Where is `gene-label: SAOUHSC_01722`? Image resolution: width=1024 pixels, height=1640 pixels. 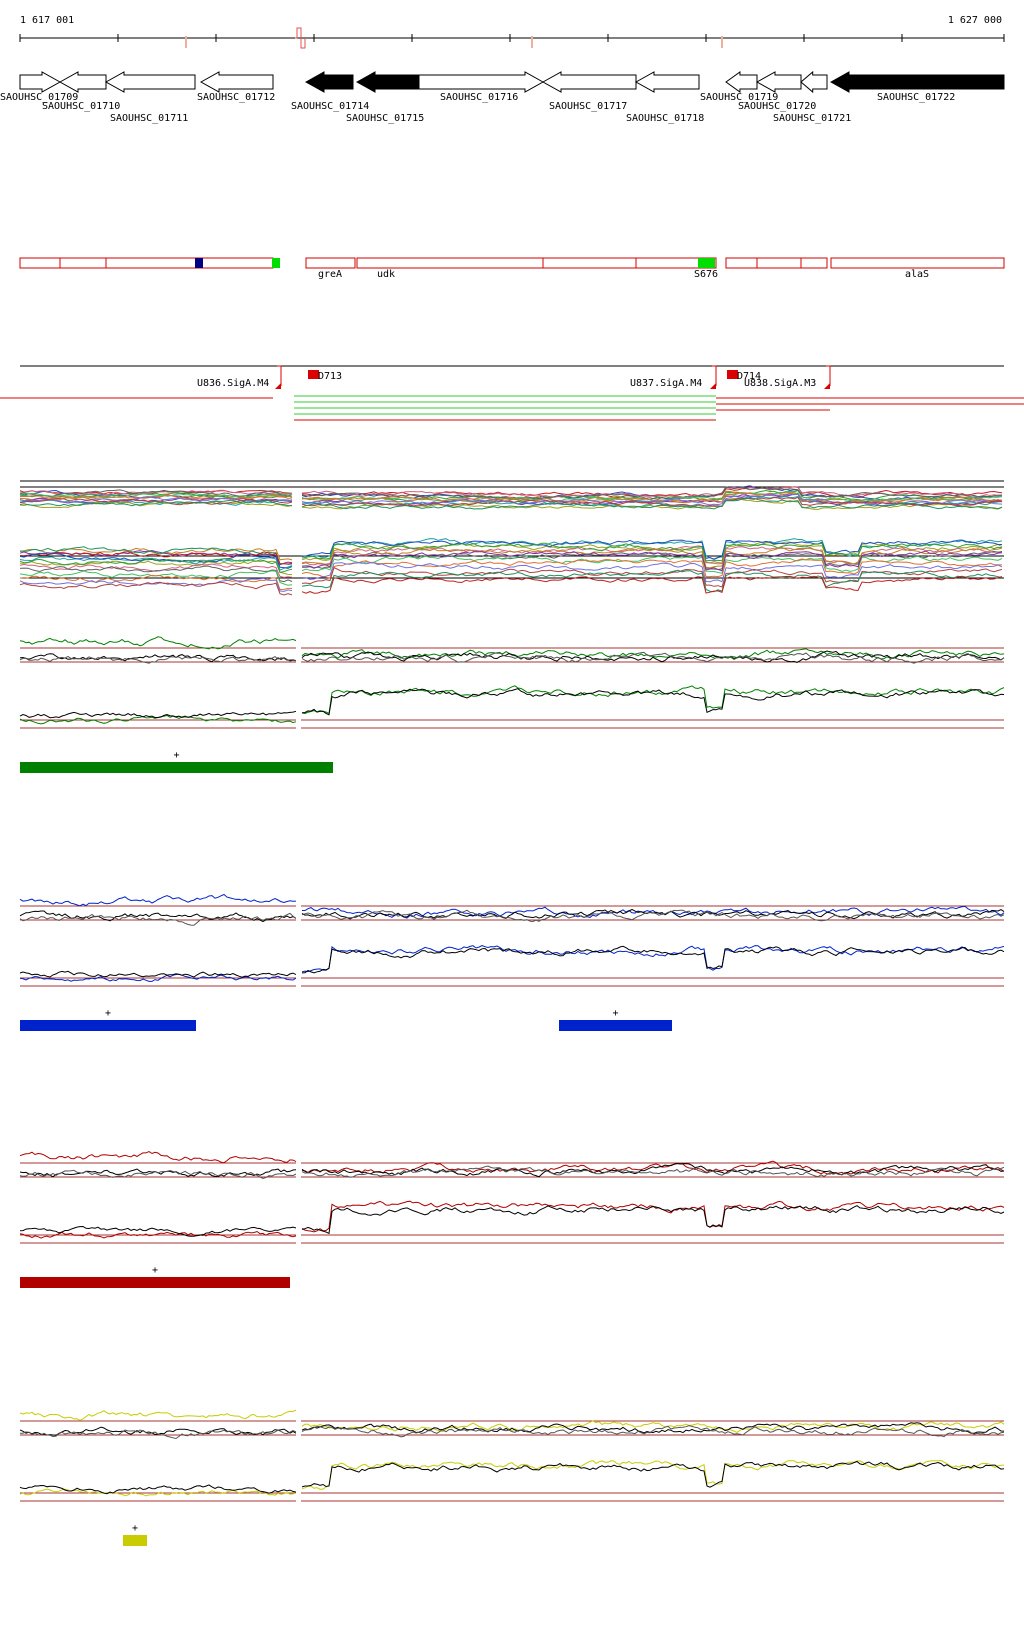 gene-label: SAOUHSC_01722 is located at coordinates (916, 97).